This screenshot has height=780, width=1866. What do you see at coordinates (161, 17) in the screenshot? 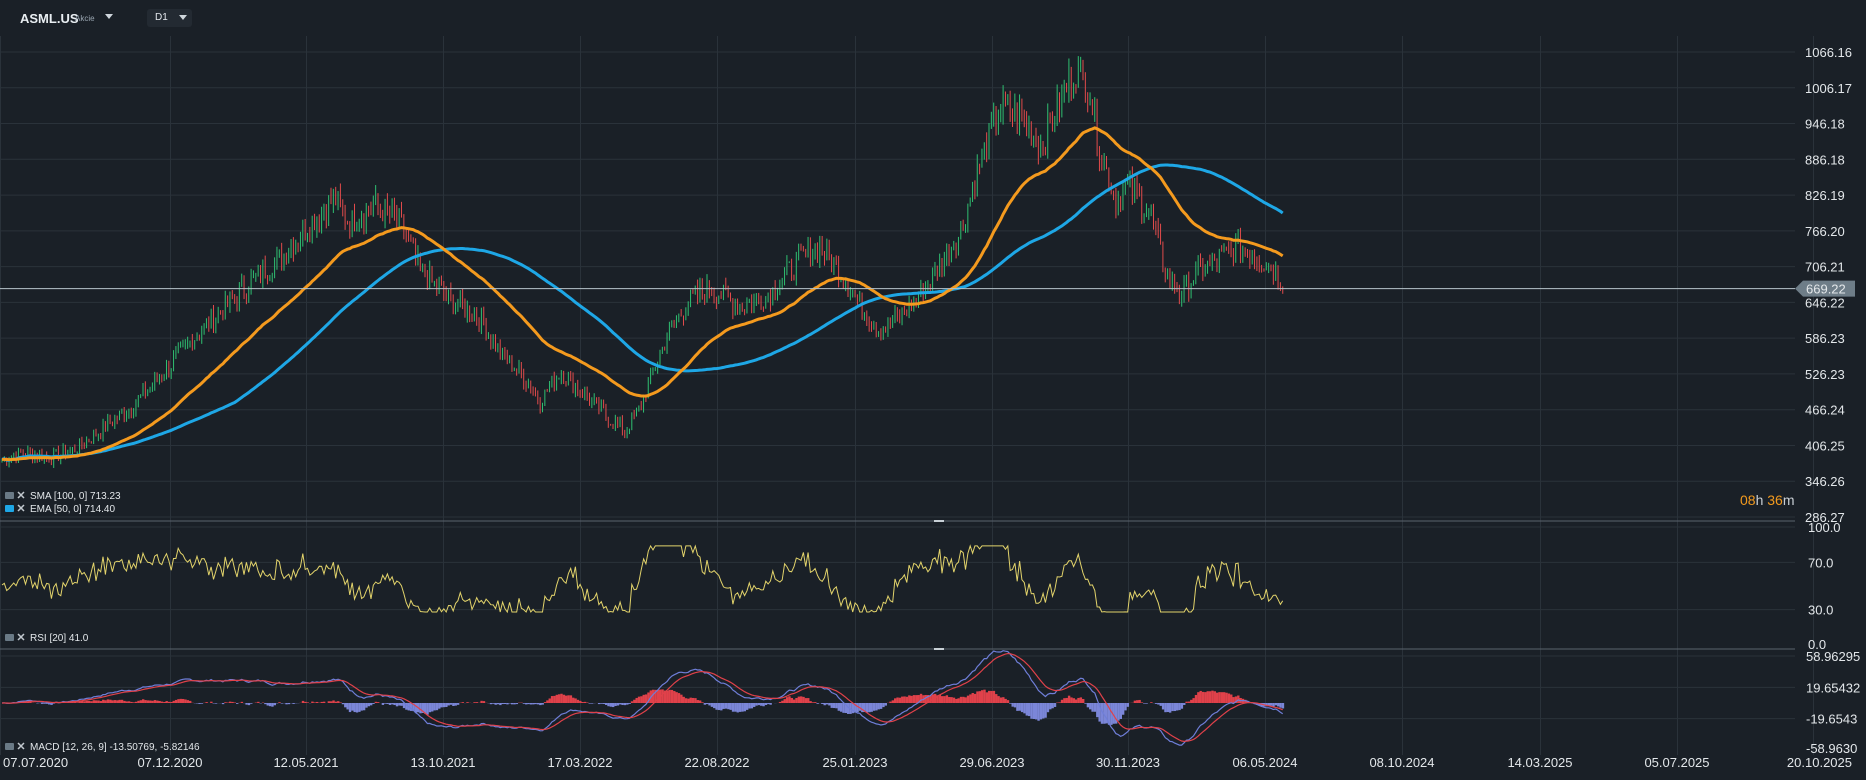
I see `timeframe-label: D1` at bounding box center [161, 17].